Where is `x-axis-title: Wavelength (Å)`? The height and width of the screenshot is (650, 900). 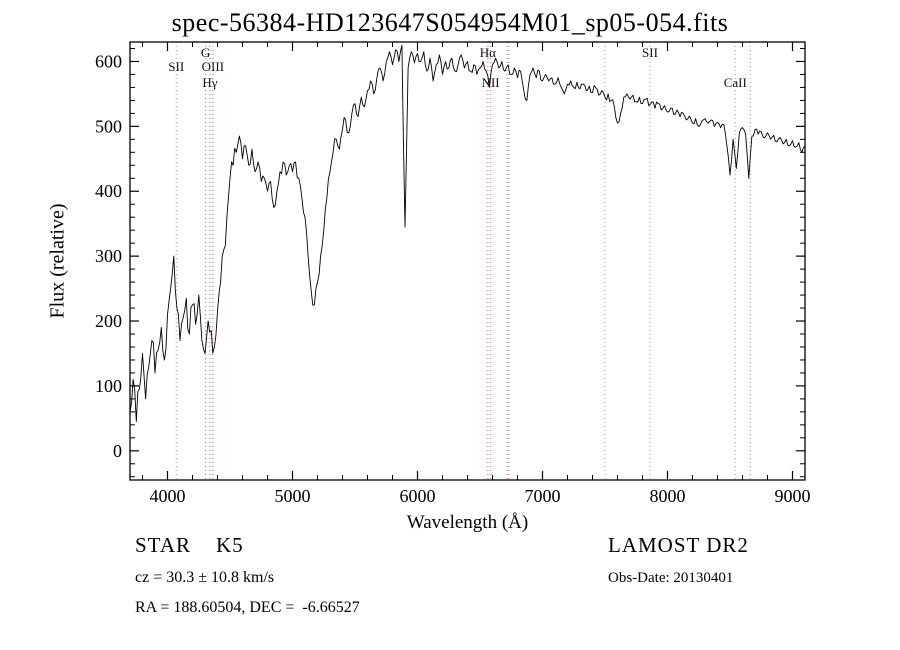 x-axis-title: Wavelength (Å) is located at coordinates (467, 522).